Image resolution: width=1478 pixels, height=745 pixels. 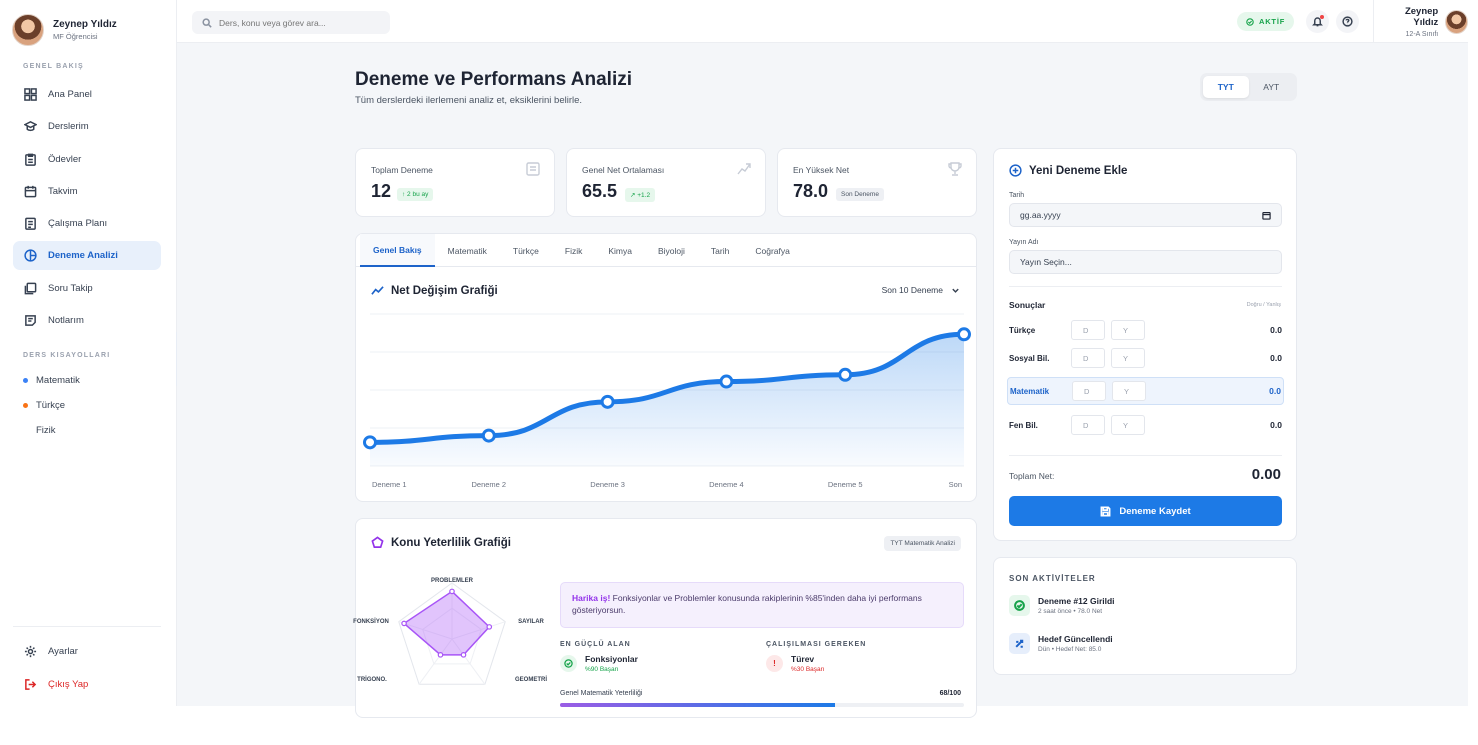 I want to click on x-tick-label: Deneme 1, so click(x=389, y=484).